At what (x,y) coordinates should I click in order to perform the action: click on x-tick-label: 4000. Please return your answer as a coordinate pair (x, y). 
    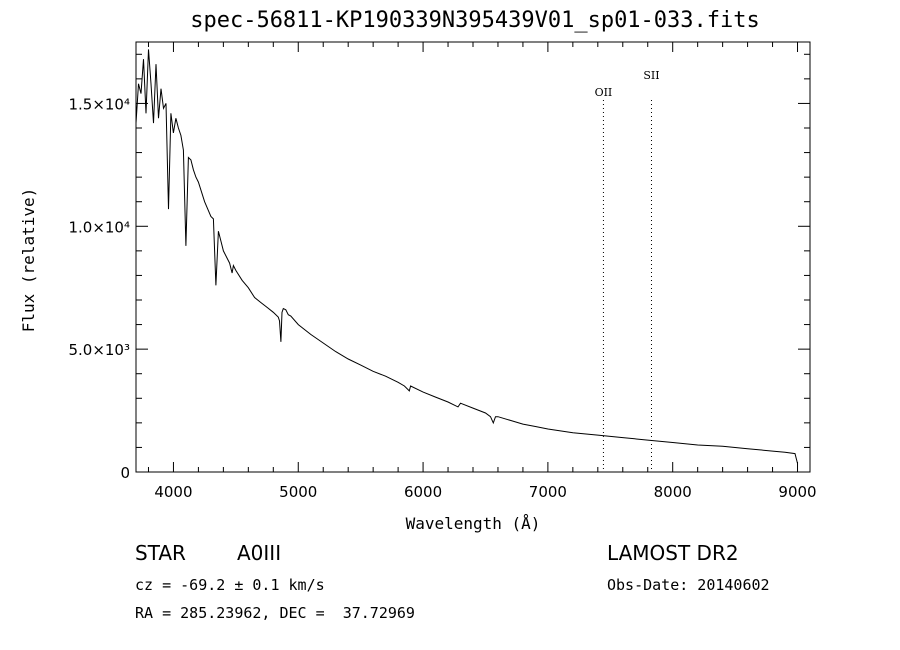
    Looking at the image, I should click on (173, 492).